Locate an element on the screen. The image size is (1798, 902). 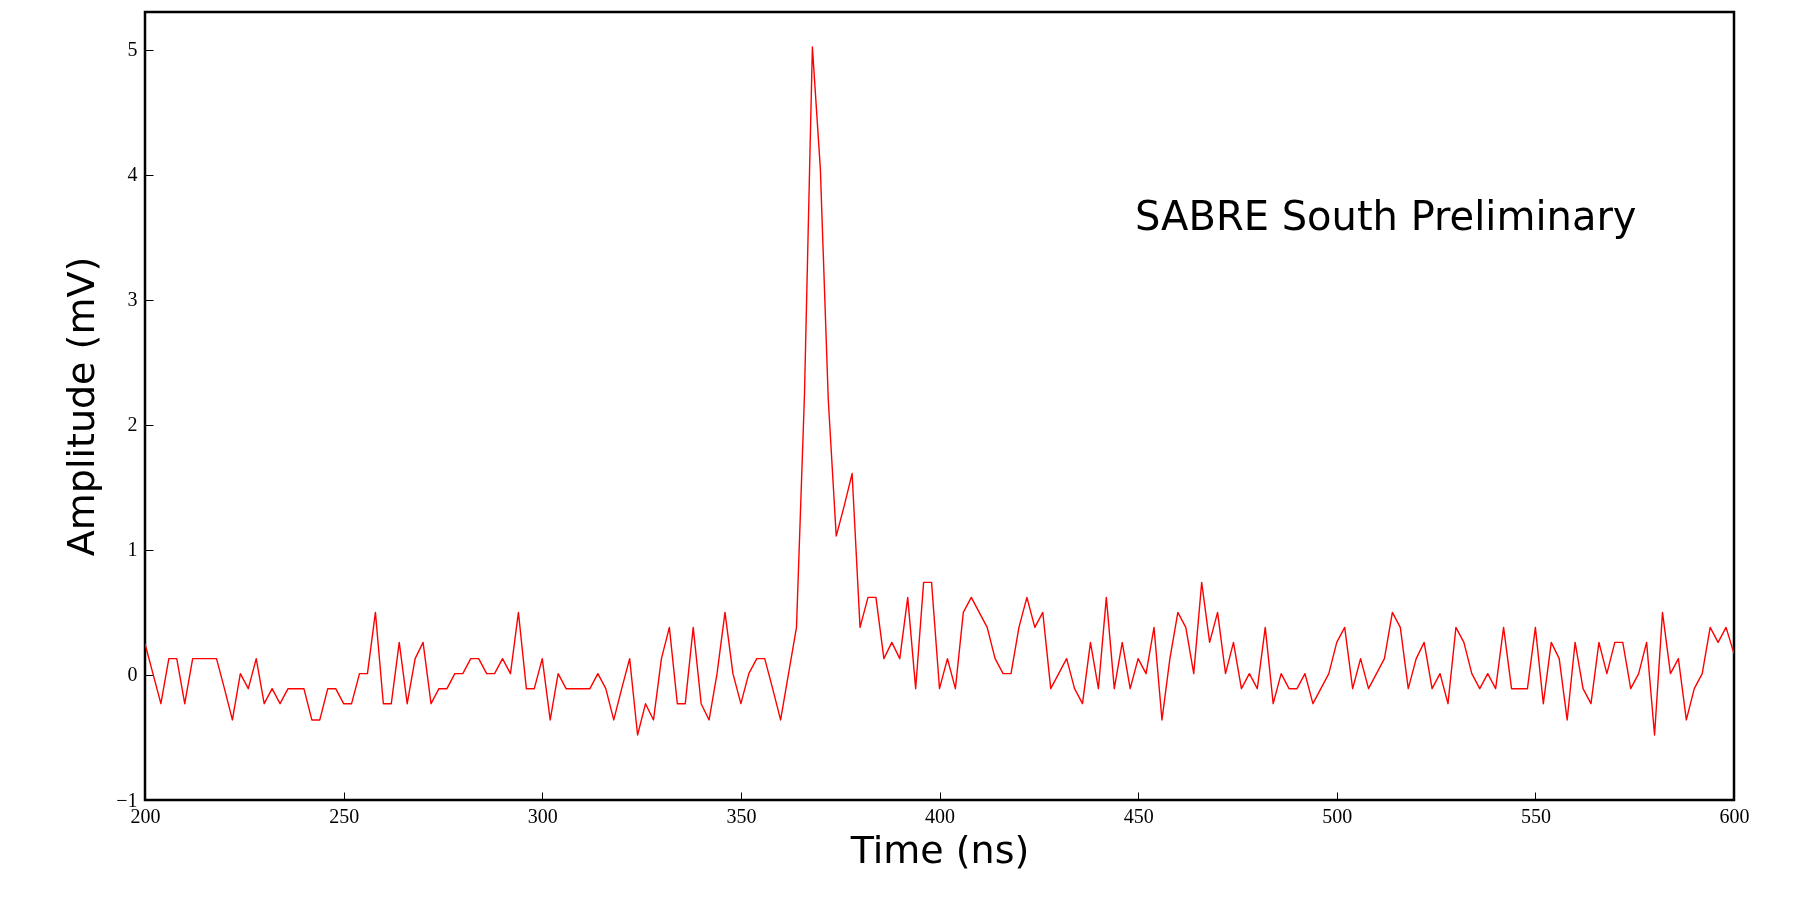
y-tick-label: 5 is located at coordinates (132, 49).